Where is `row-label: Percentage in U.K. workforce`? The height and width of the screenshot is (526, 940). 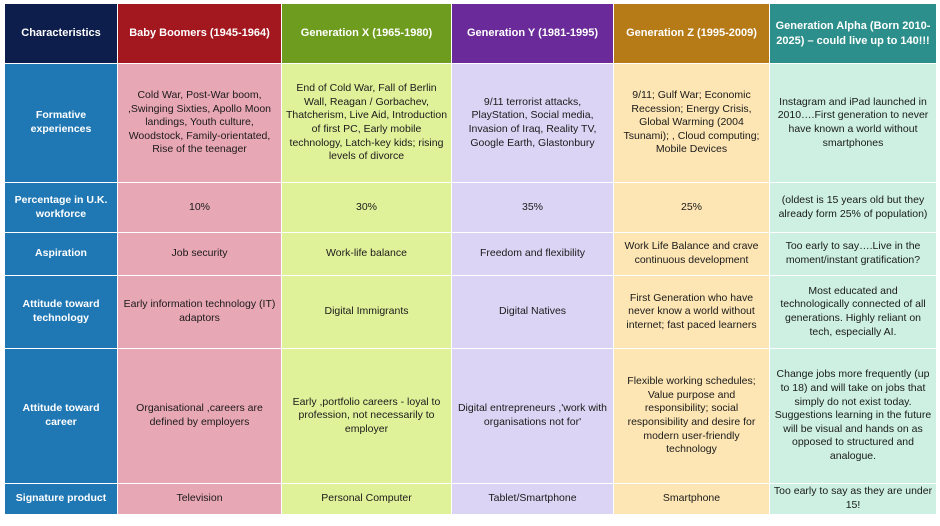
row-label: Percentage in U.K. workforce is located at coordinates (61, 207).